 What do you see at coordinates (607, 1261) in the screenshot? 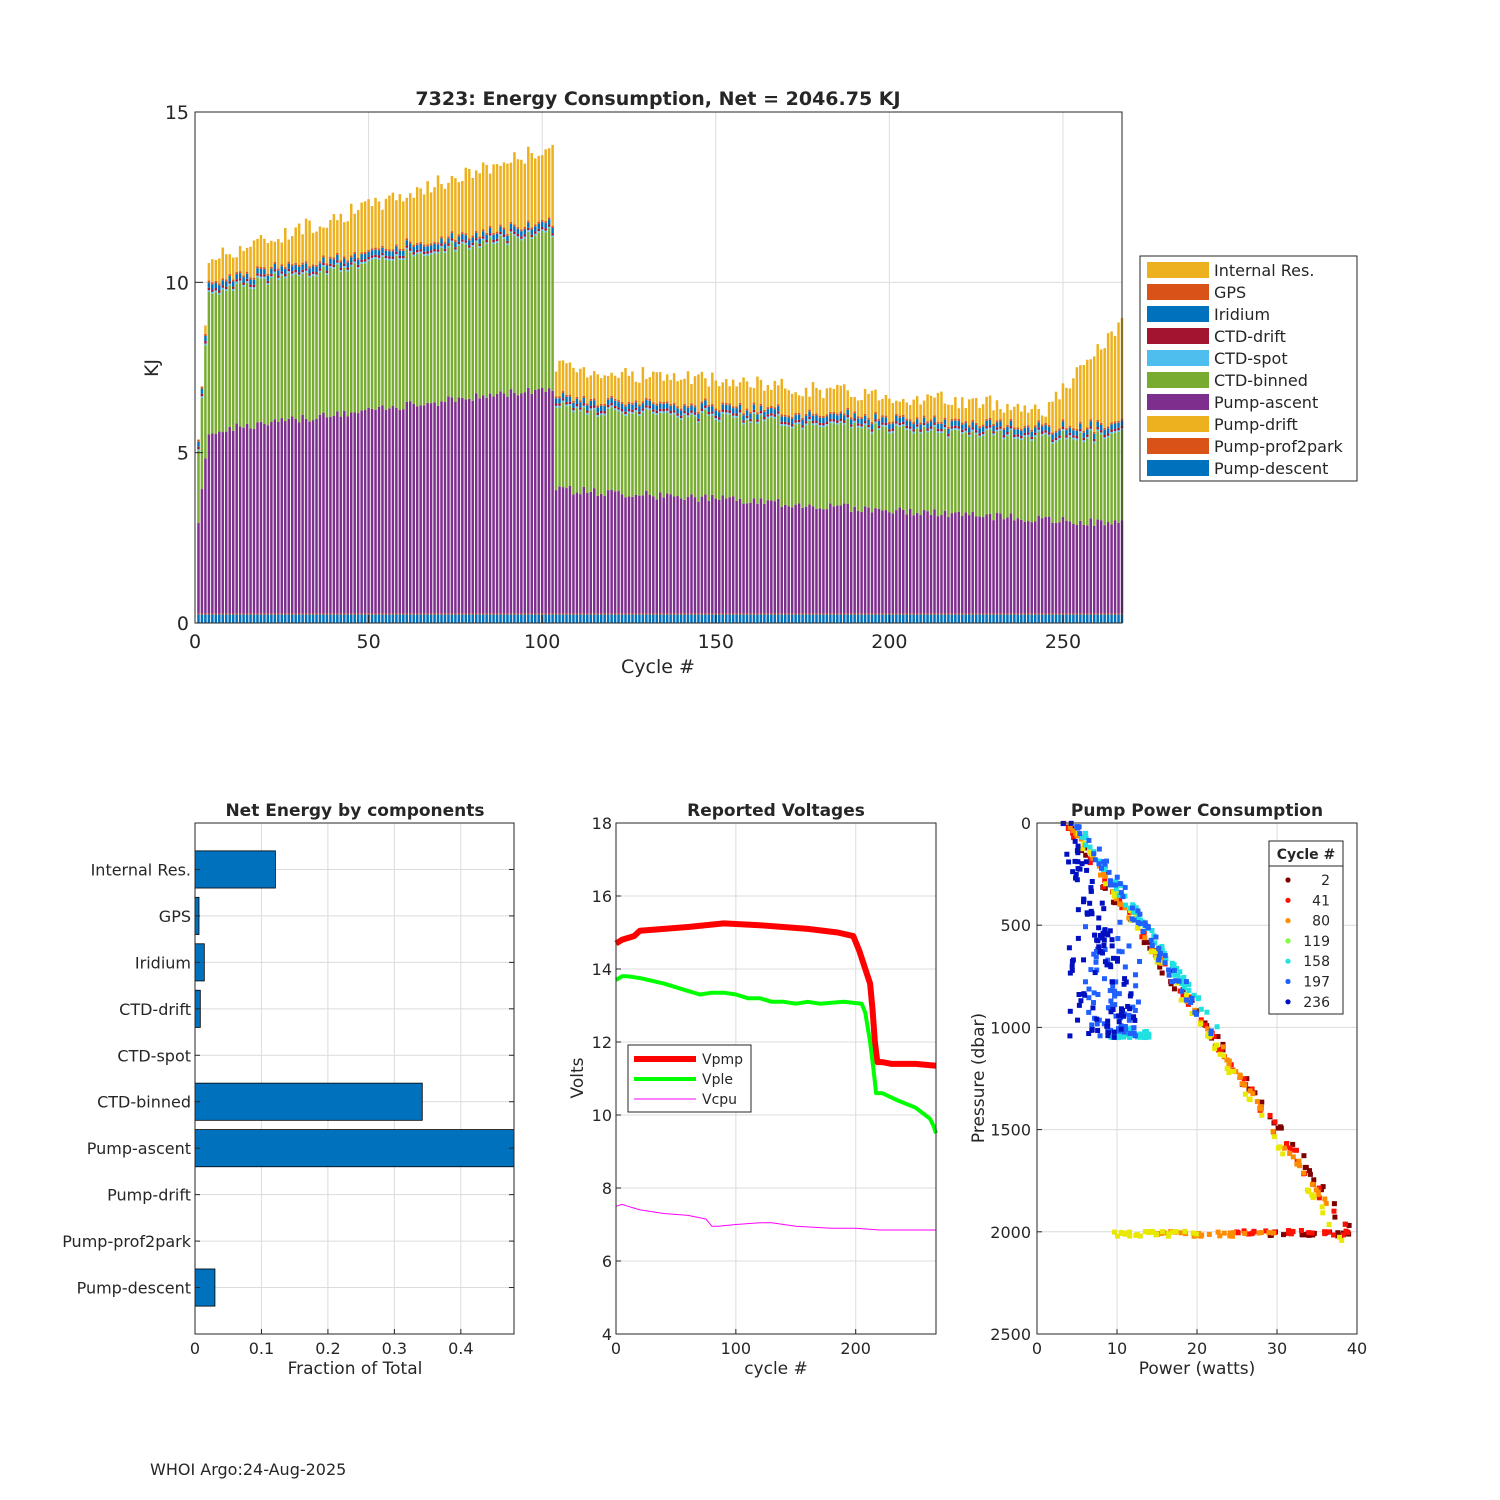
I see `voltages-y-tick-label: 6` at bounding box center [607, 1261].